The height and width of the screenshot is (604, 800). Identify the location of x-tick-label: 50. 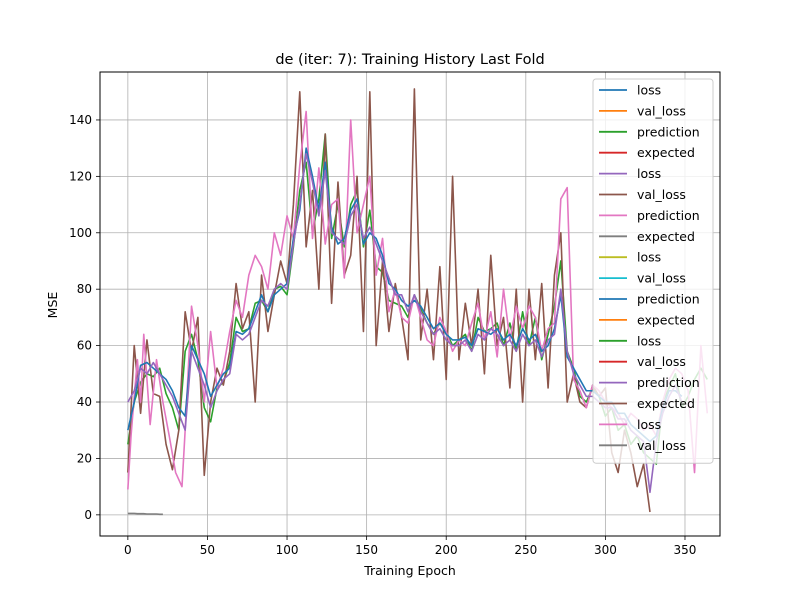
(207, 550).